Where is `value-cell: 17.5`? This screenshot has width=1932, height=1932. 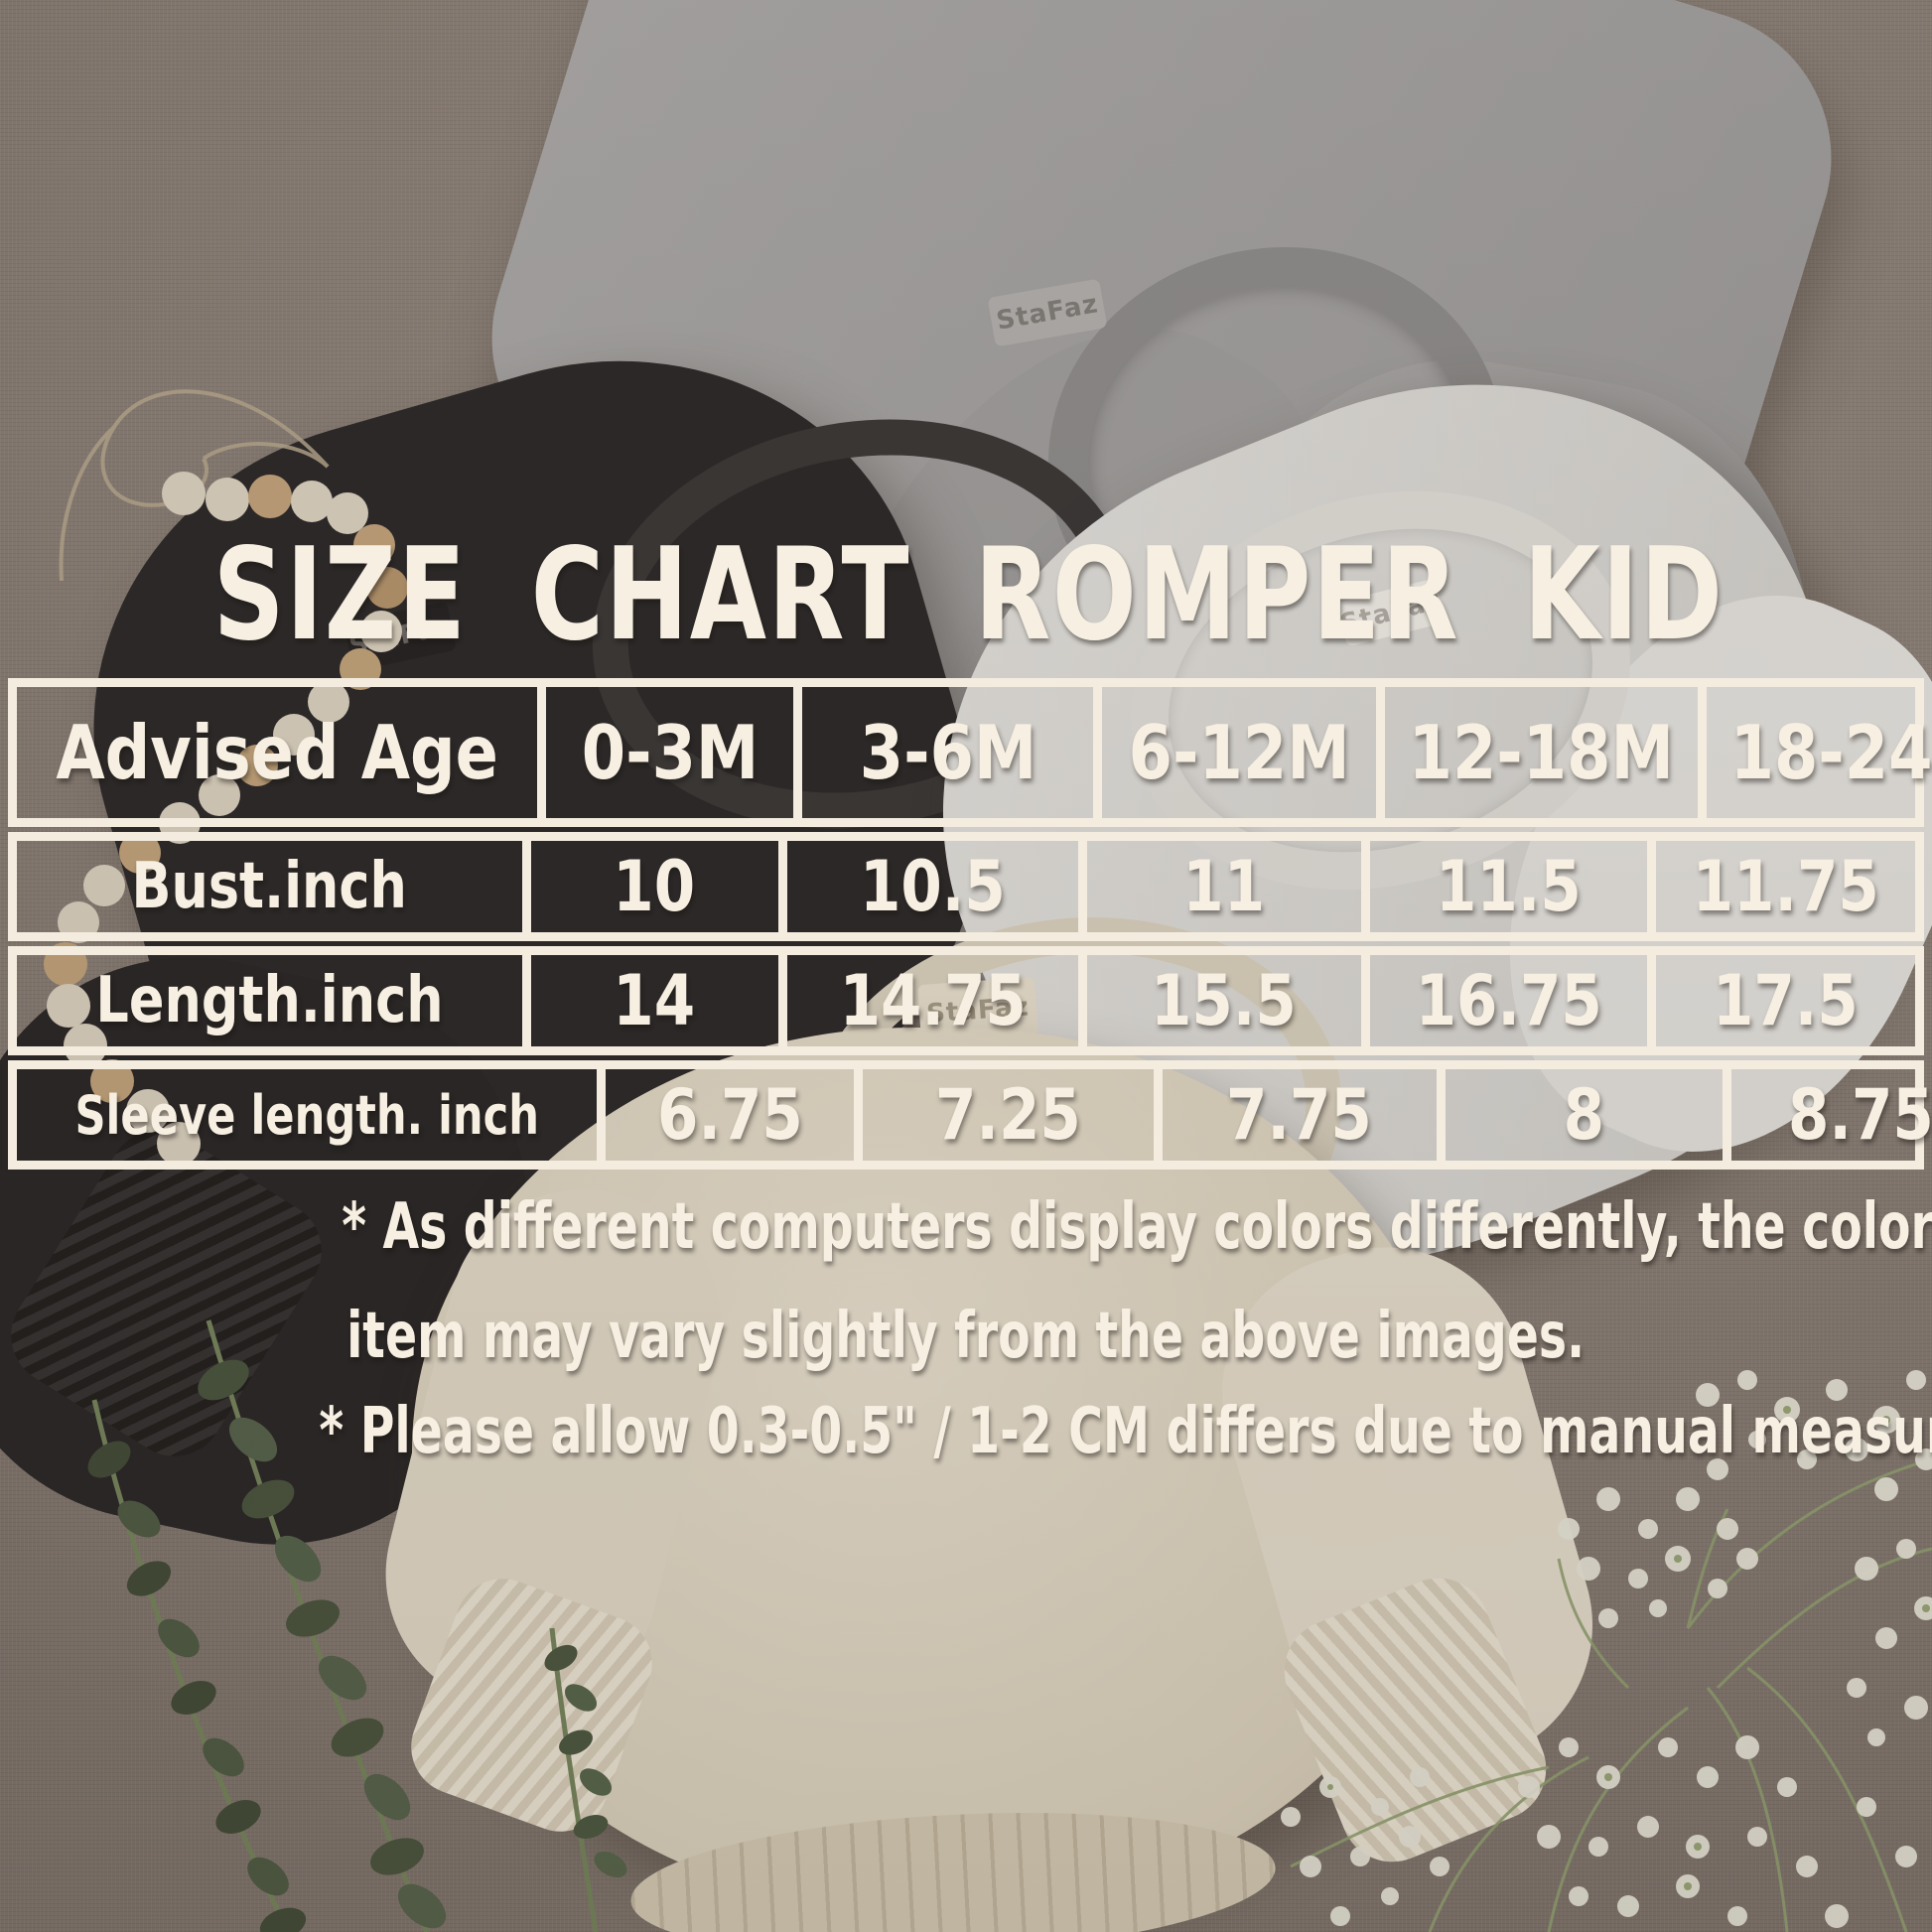 value-cell: 17.5 is located at coordinates (1781, 1000).